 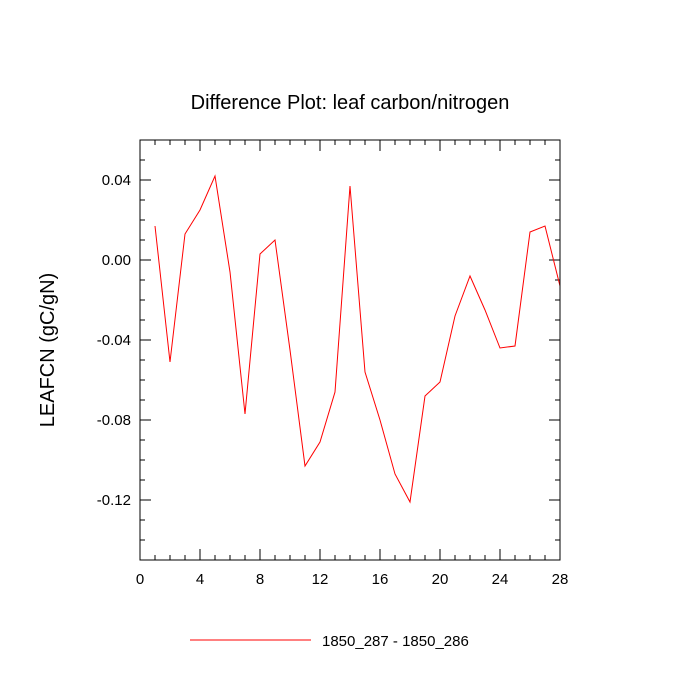 What do you see at coordinates (380, 579) in the screenshot?
I see `x-tick-label: 16` at bounding box center [380, 579].